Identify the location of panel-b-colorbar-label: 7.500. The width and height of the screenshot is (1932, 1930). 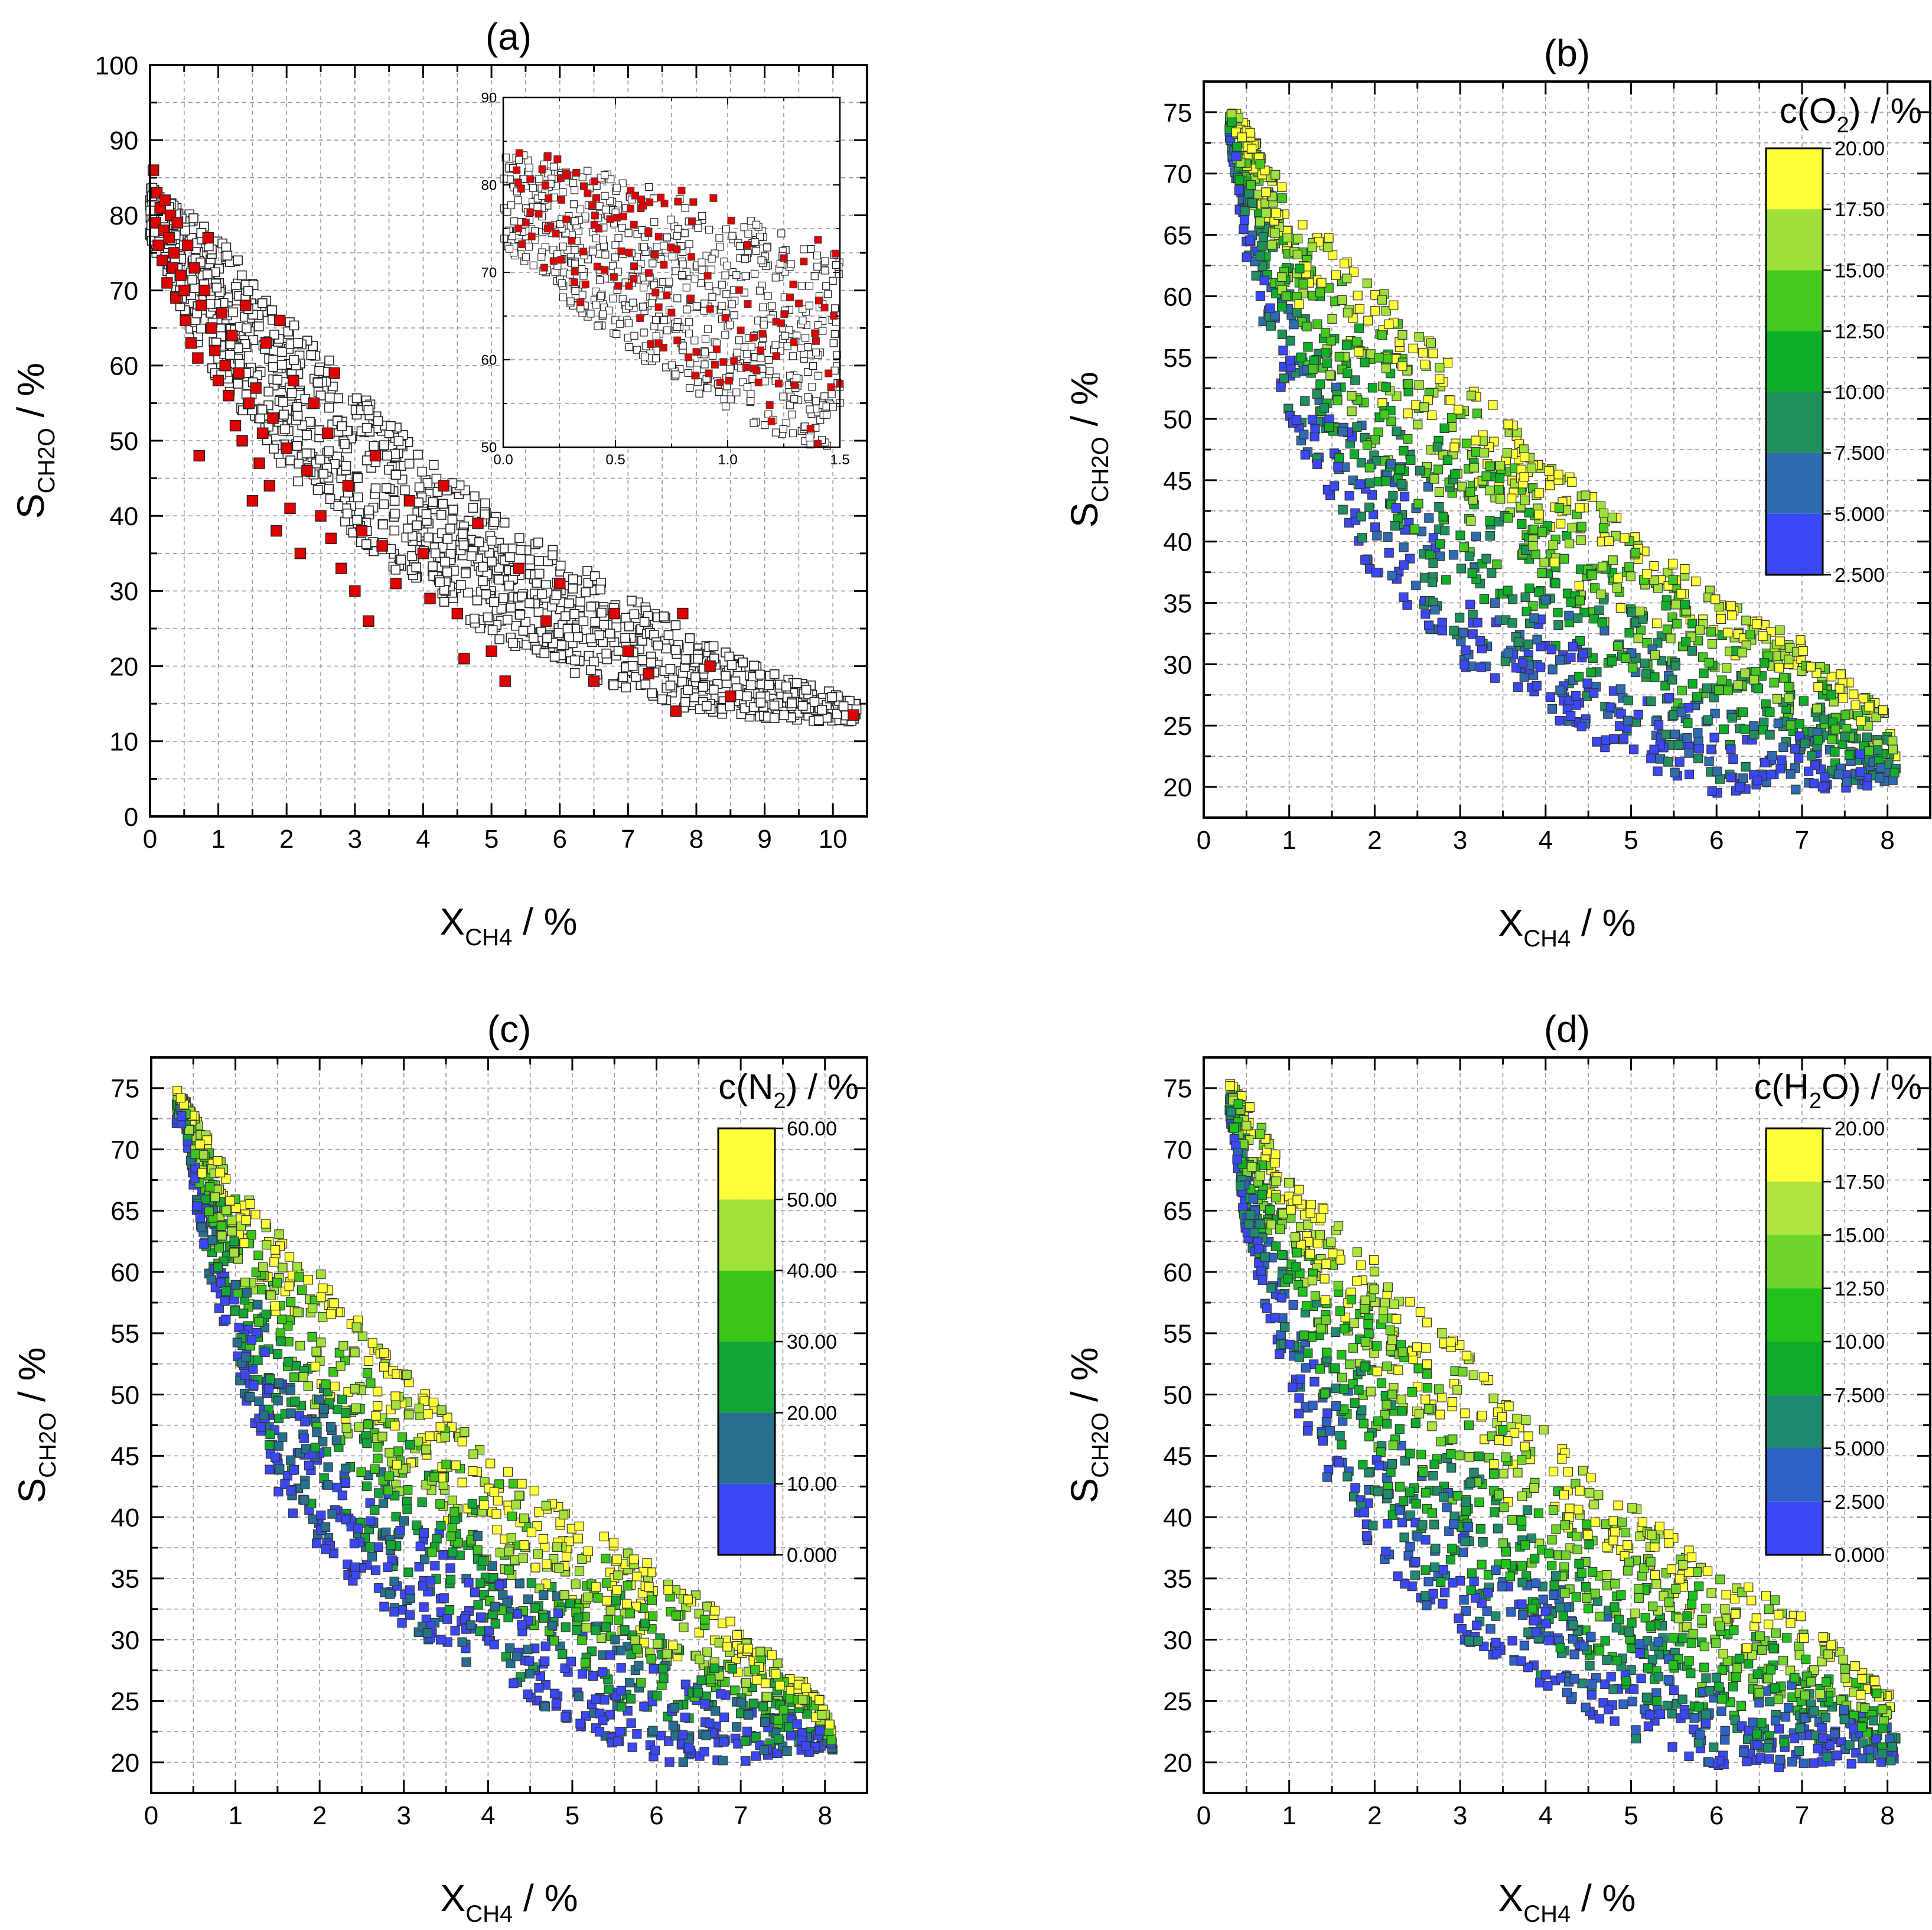
(1860, 454).